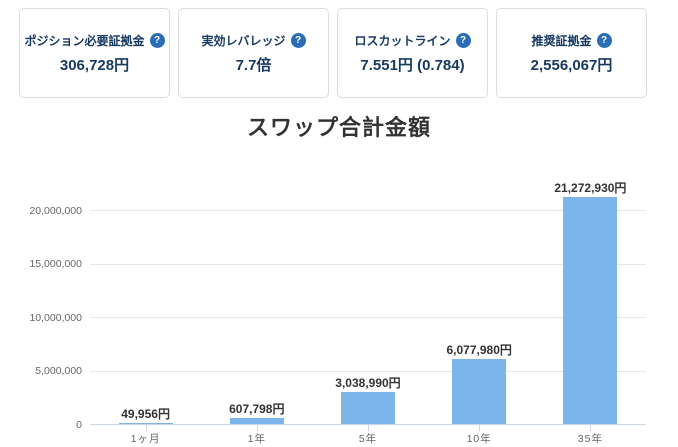 Image resolution: width=678 pixels, height=447 pixels. What do you see at coordinates (368, 383) in the screenshot?
I see `bar-value-label: 3,038,990円` at bounding box center [368, 383].